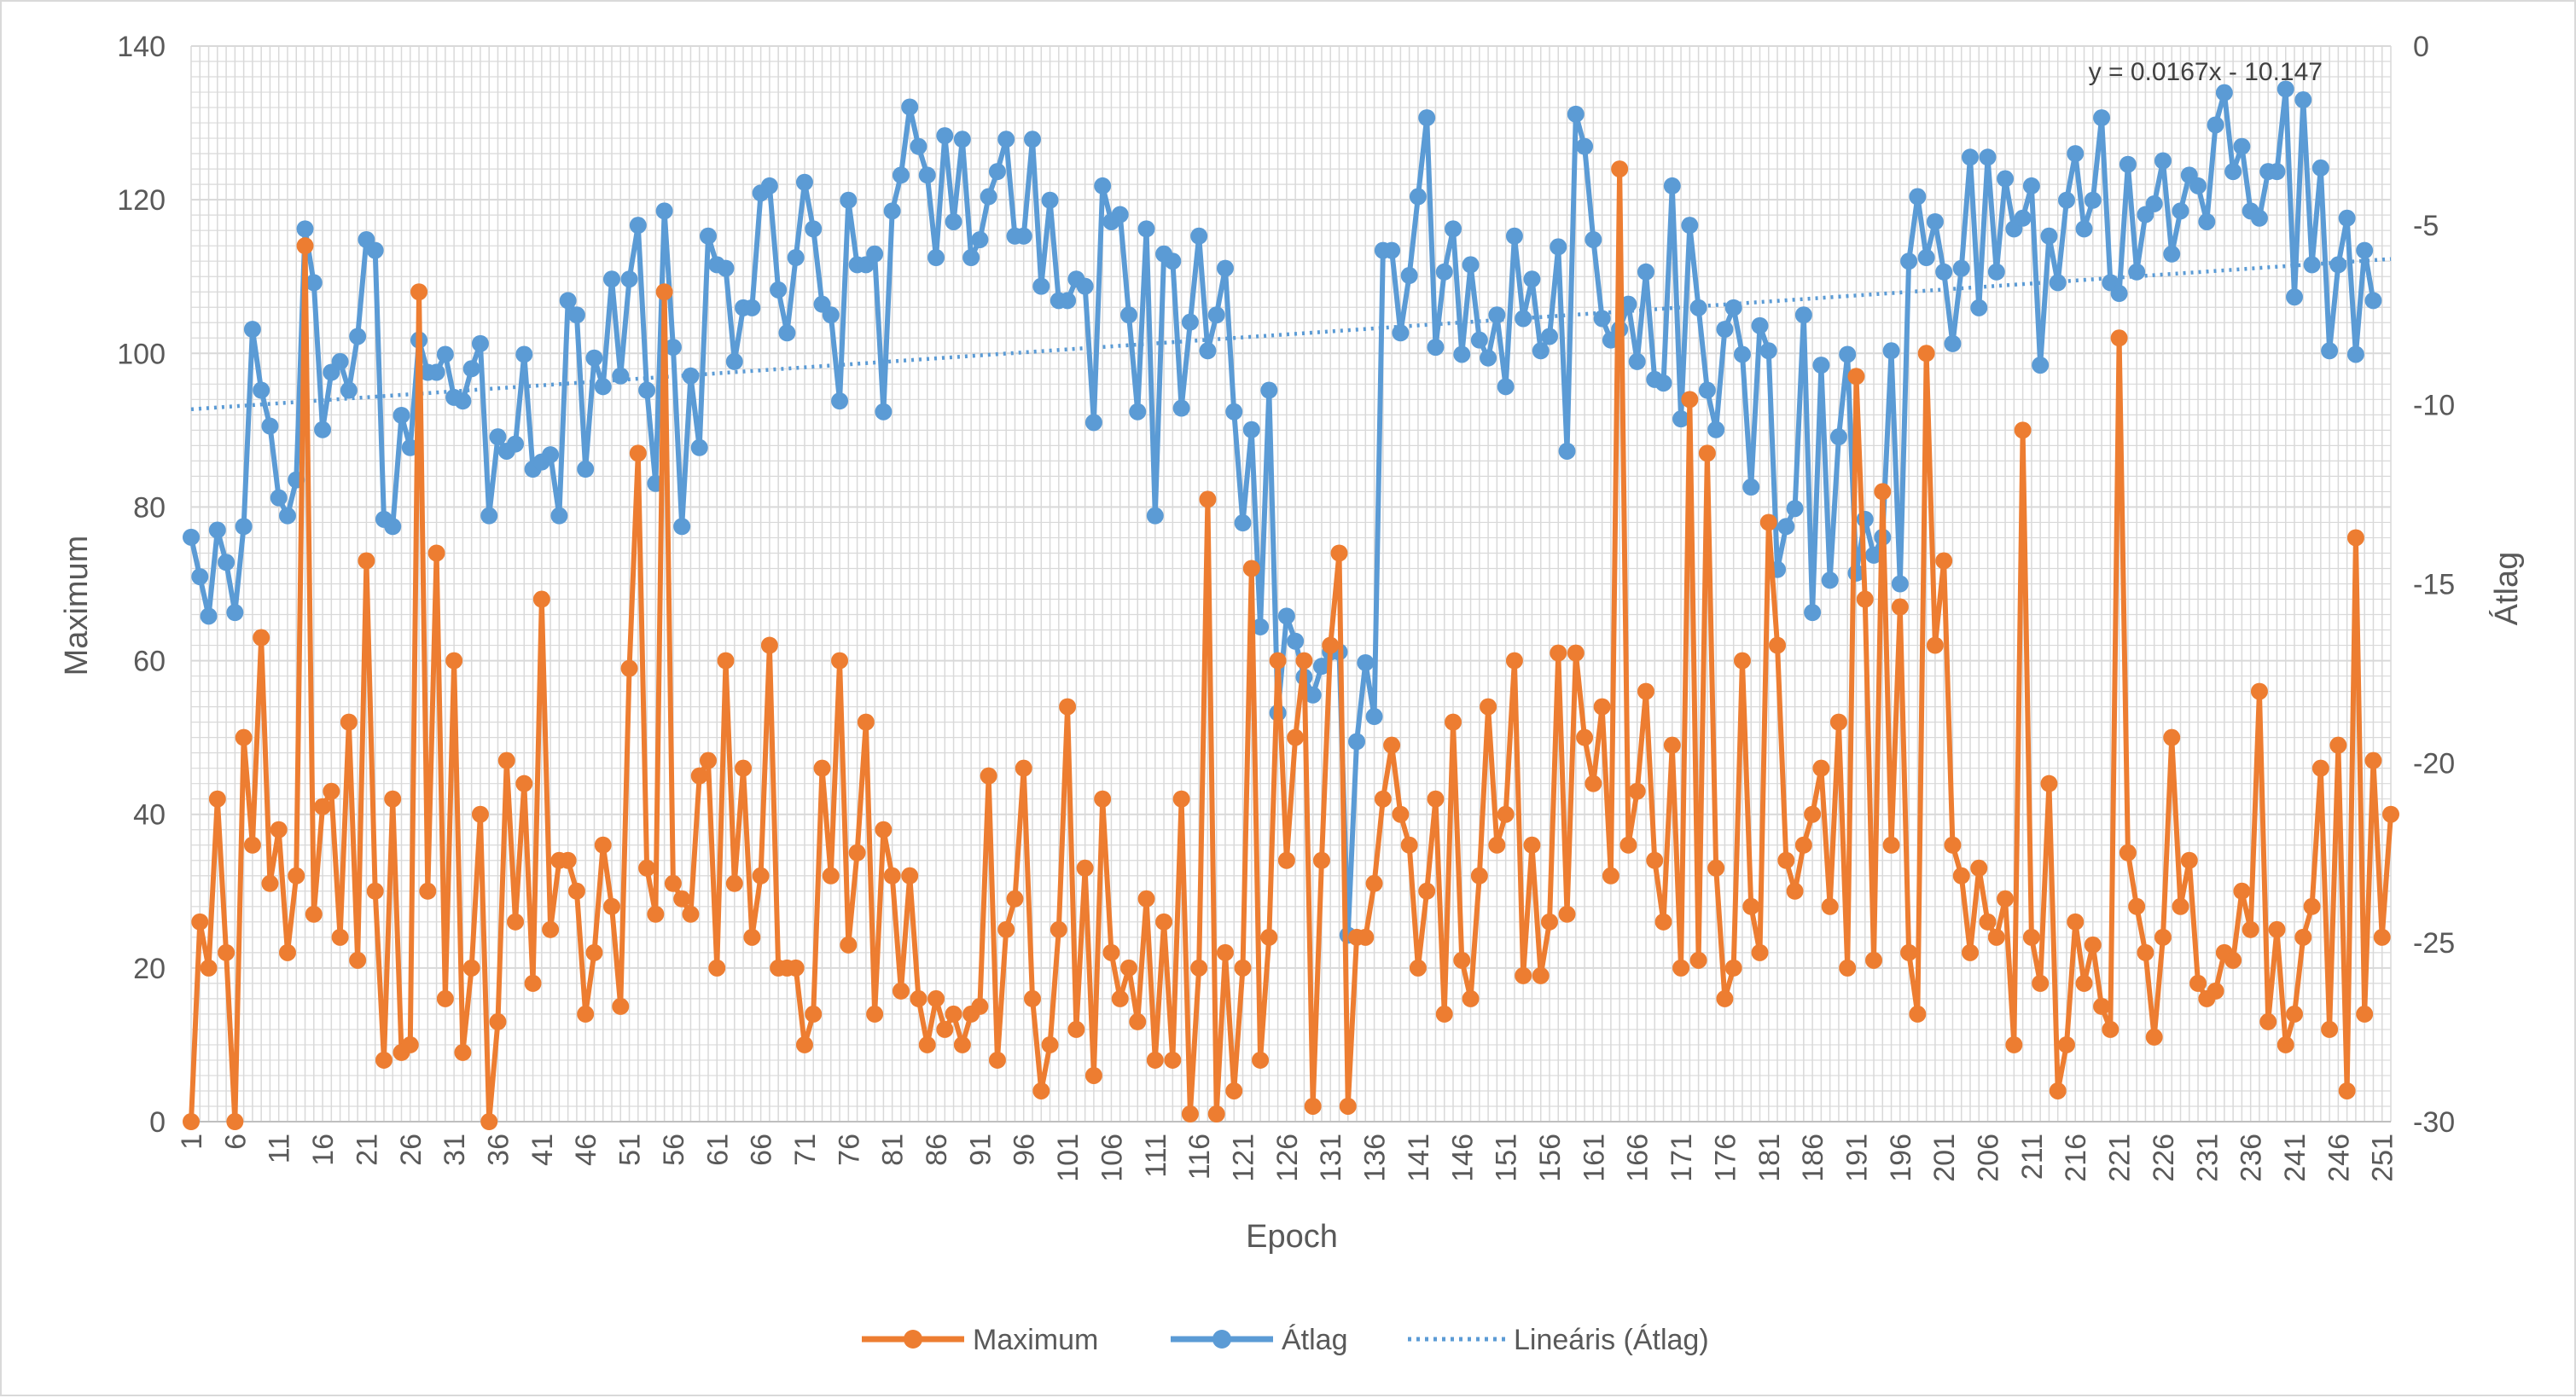 The height and width of the screenshot is (1398, 2576). What do you see at coordinates (674, 1150) in the screenshot?
I see `x-tick-label: 56` at bounding box center [674, 1150].